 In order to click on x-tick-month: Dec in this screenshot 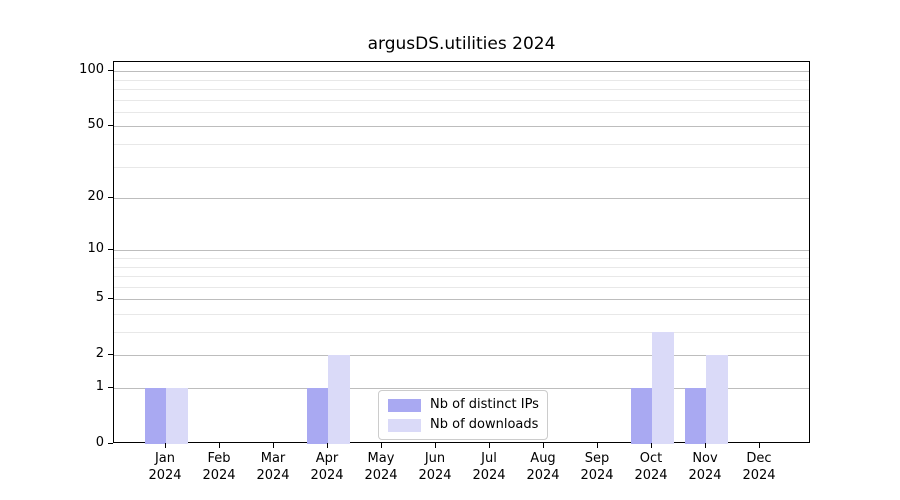, I will do `click(759, 458)`.